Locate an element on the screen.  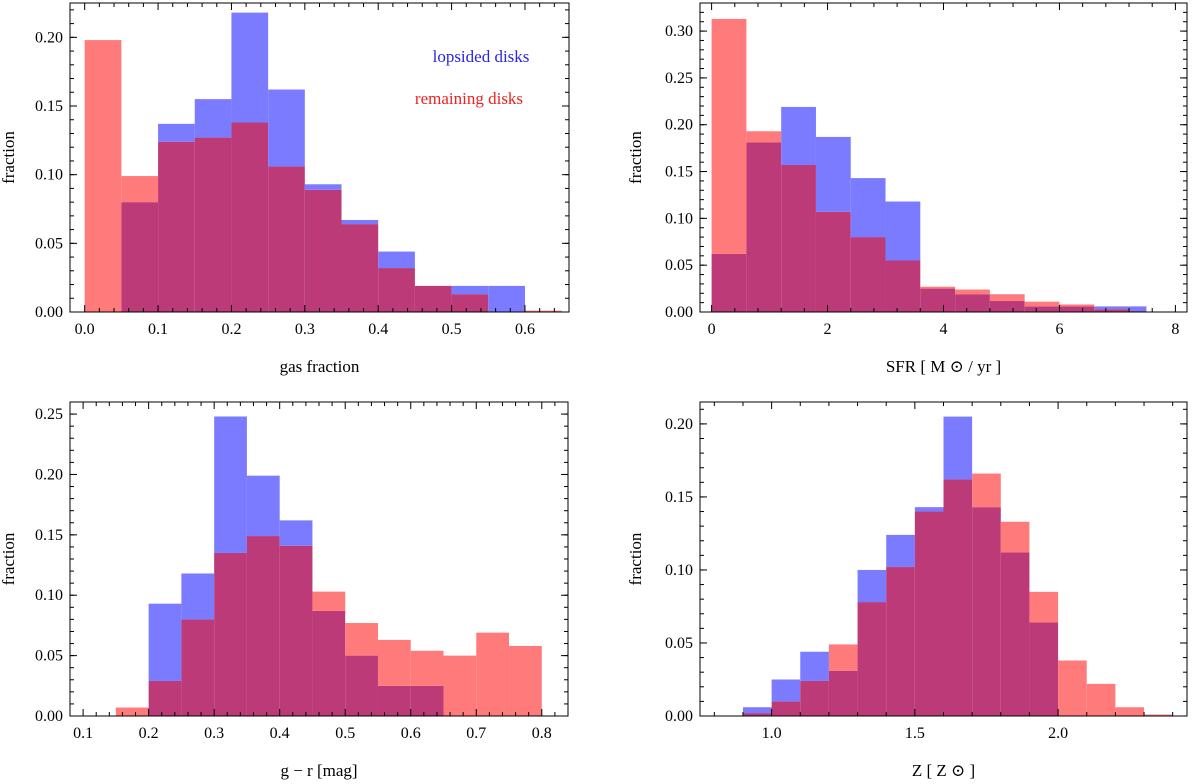
x-tick-label: 0.2 is located at coordinates (149, 733).